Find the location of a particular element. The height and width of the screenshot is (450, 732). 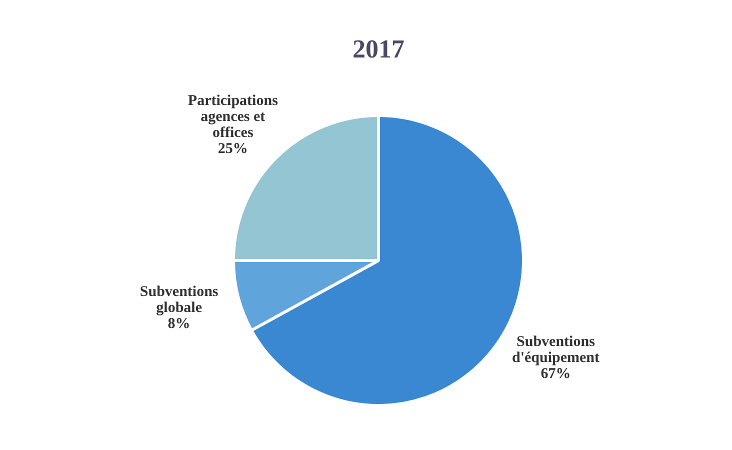

slice-label: Participations agences et offices is located at coordinates (233, 117).